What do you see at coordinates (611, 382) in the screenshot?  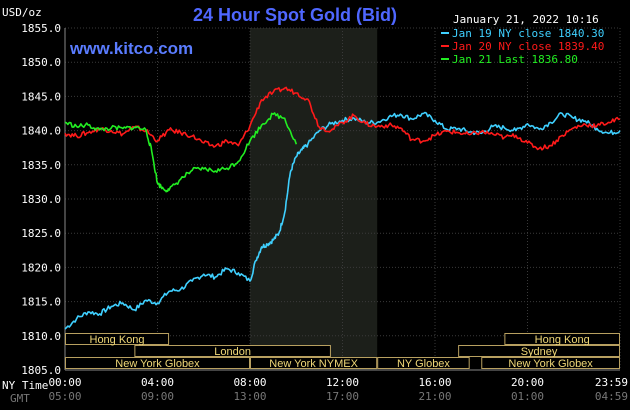 I see `x-tick-label: 23:59` at bounding box center [611, 382].